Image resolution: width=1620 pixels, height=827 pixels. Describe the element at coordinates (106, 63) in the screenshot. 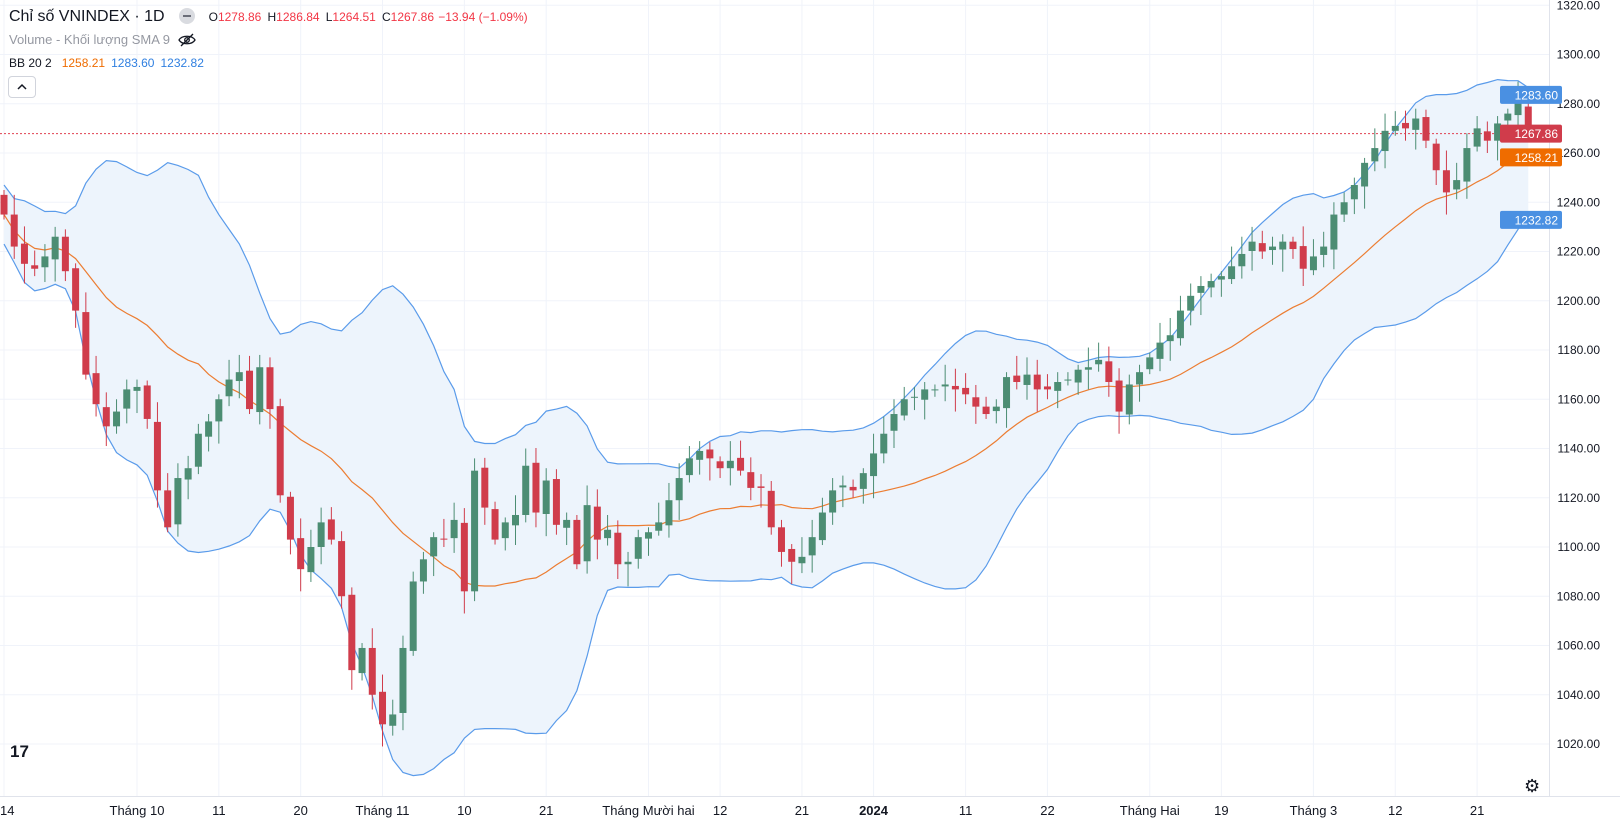

I see `legend-bollinger: BB 20 2 1258.21 1283.60 1232.82` at that location.